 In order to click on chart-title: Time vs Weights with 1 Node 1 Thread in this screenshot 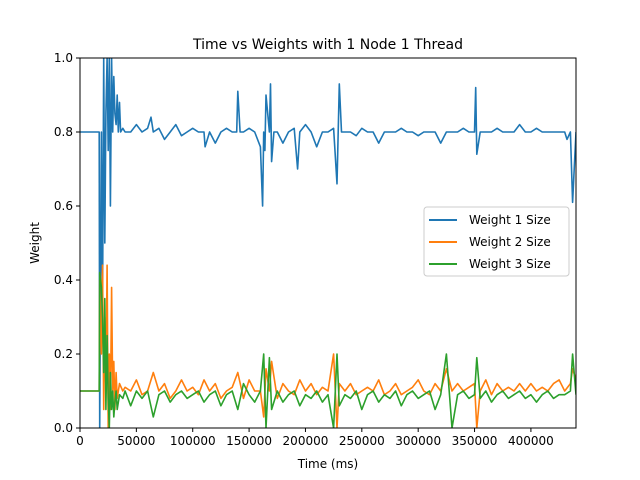, I will do `click(327, 45)`.